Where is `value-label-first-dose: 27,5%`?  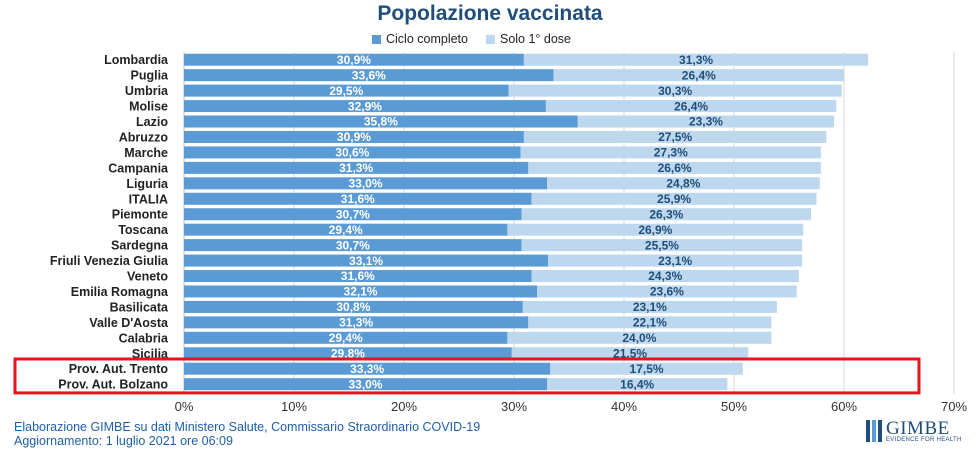 value-label-first-dose: 27,5% is located at coordinates (675, 137).